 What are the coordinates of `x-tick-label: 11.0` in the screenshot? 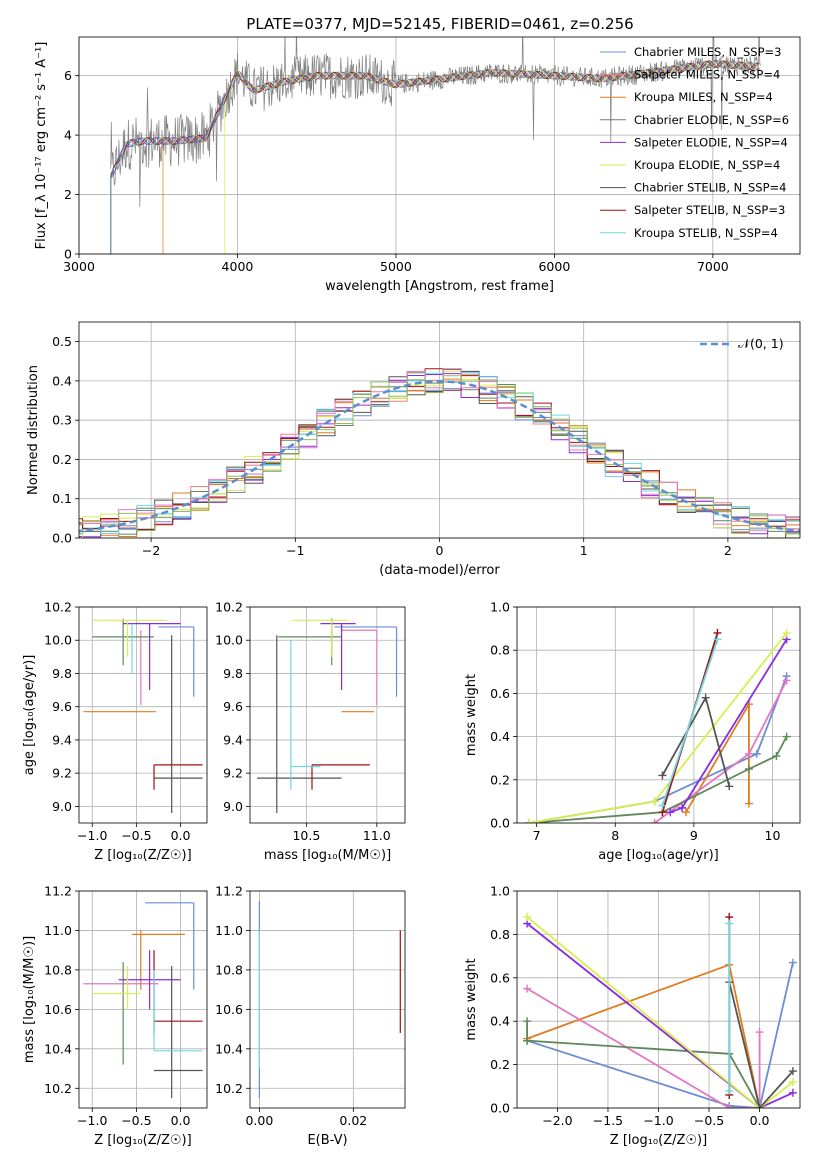 It's located at (377, 835).